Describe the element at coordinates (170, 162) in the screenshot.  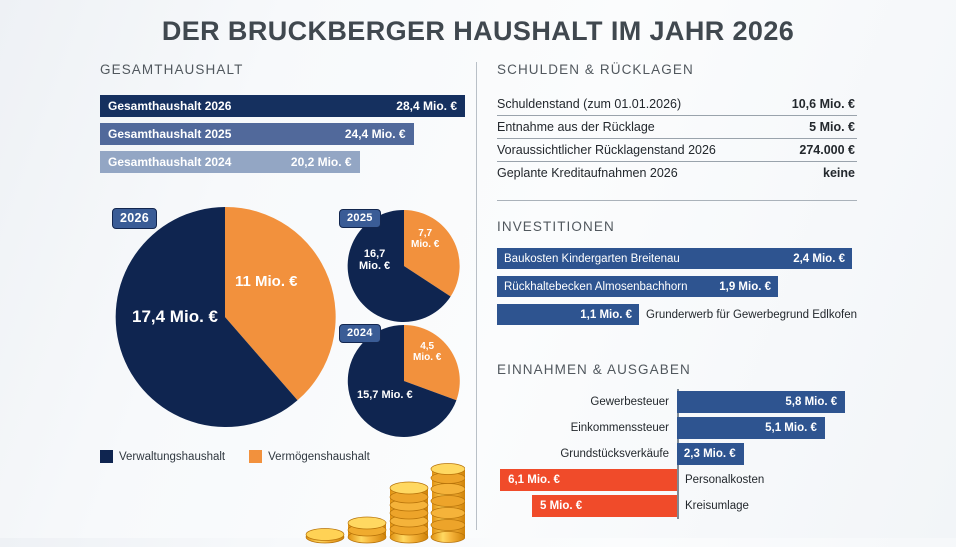
I see `total-budget-bar-label: Gesamthaushalt 2024` at that location.